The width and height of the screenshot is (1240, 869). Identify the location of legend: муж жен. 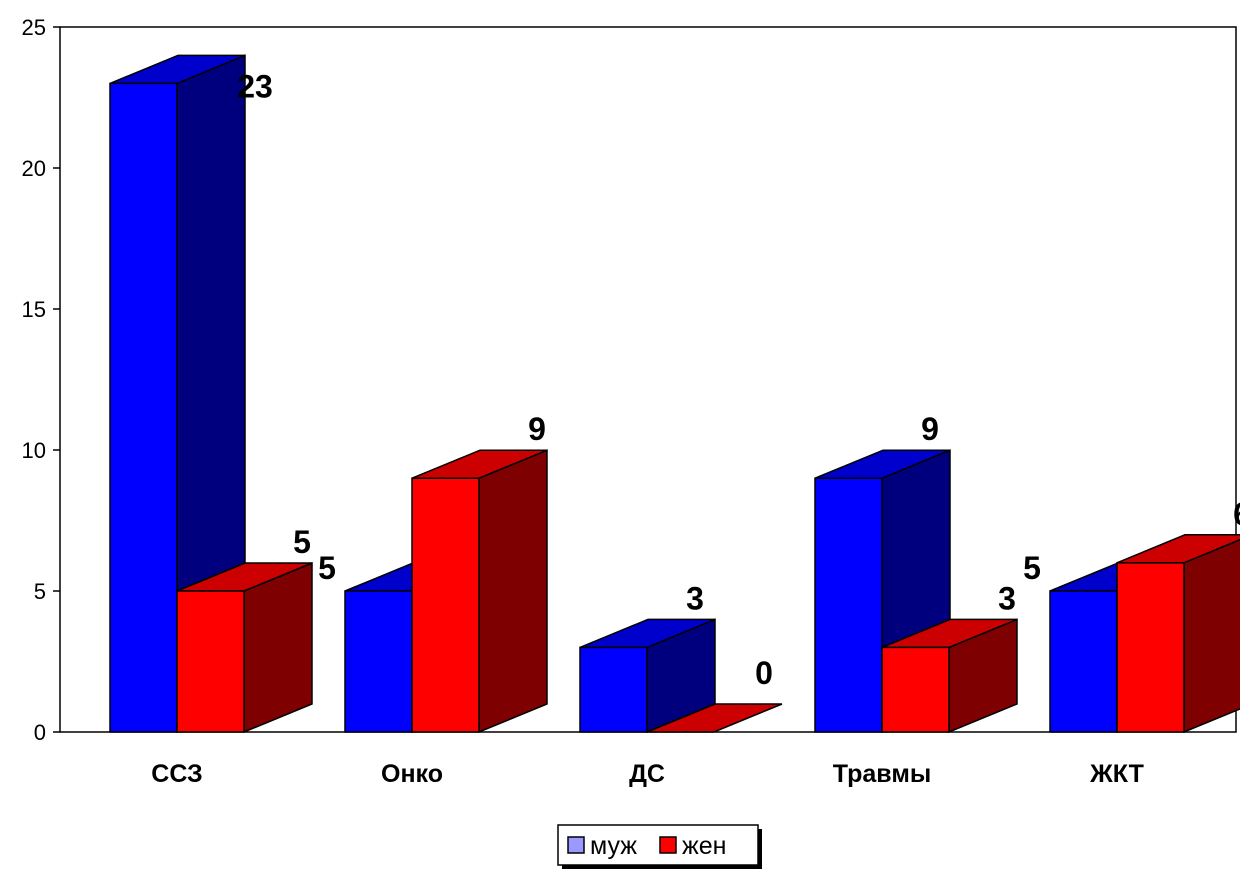
(659, 846).